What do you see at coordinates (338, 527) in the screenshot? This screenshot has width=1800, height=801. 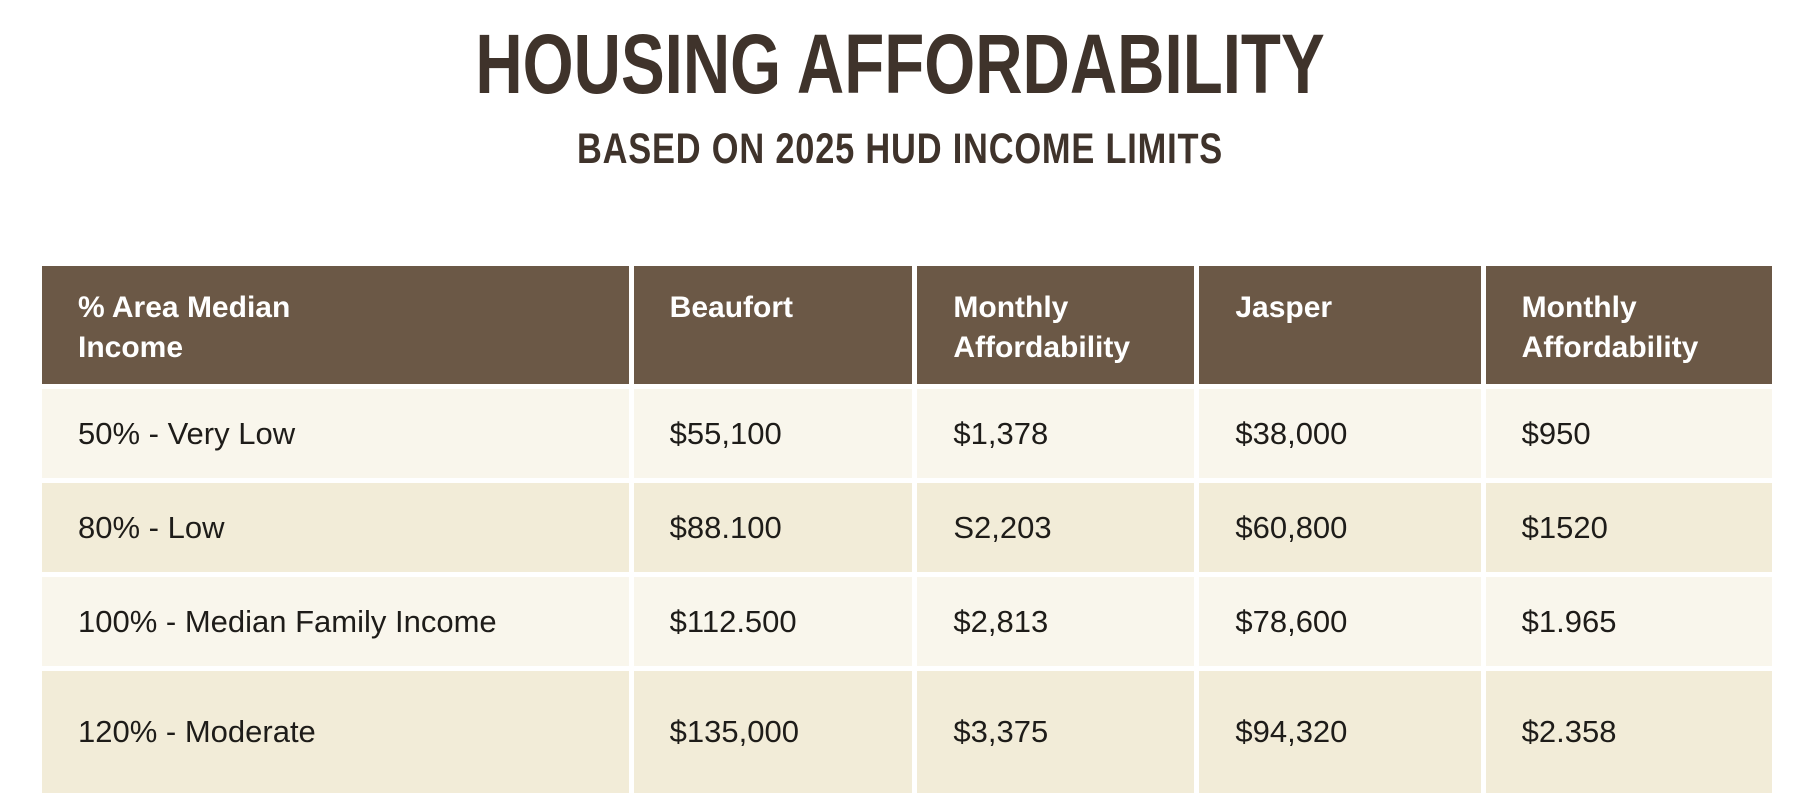 I see `cell-income-level: 80% - Low` at bounding box center [338, 527].